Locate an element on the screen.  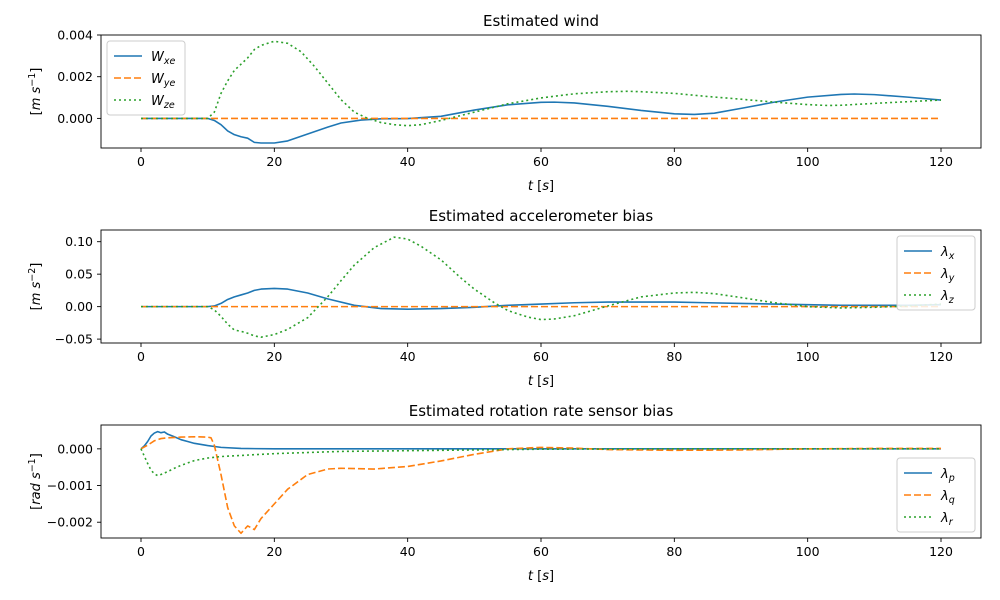
y-axis-label: [m s−2] is located at coordinates (35, 287).